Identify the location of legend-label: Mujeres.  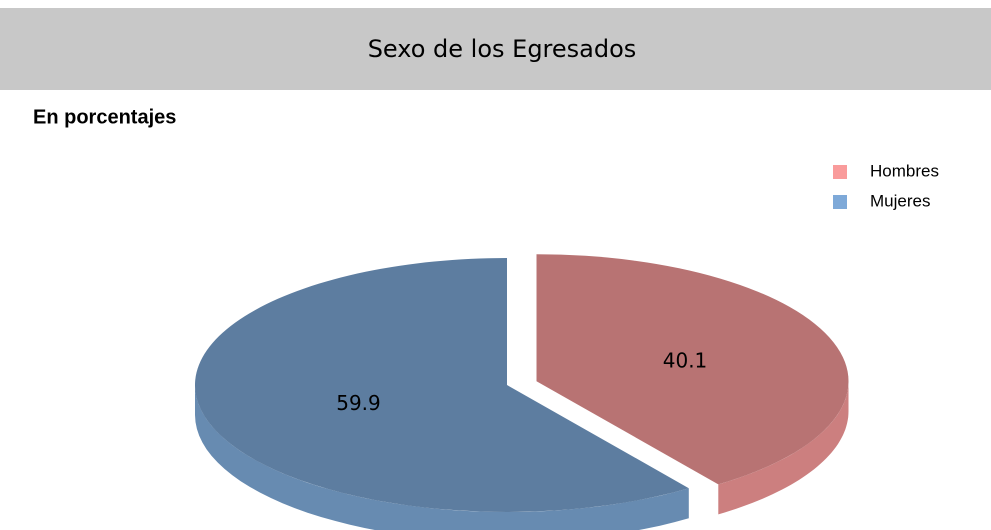
(900, 200).